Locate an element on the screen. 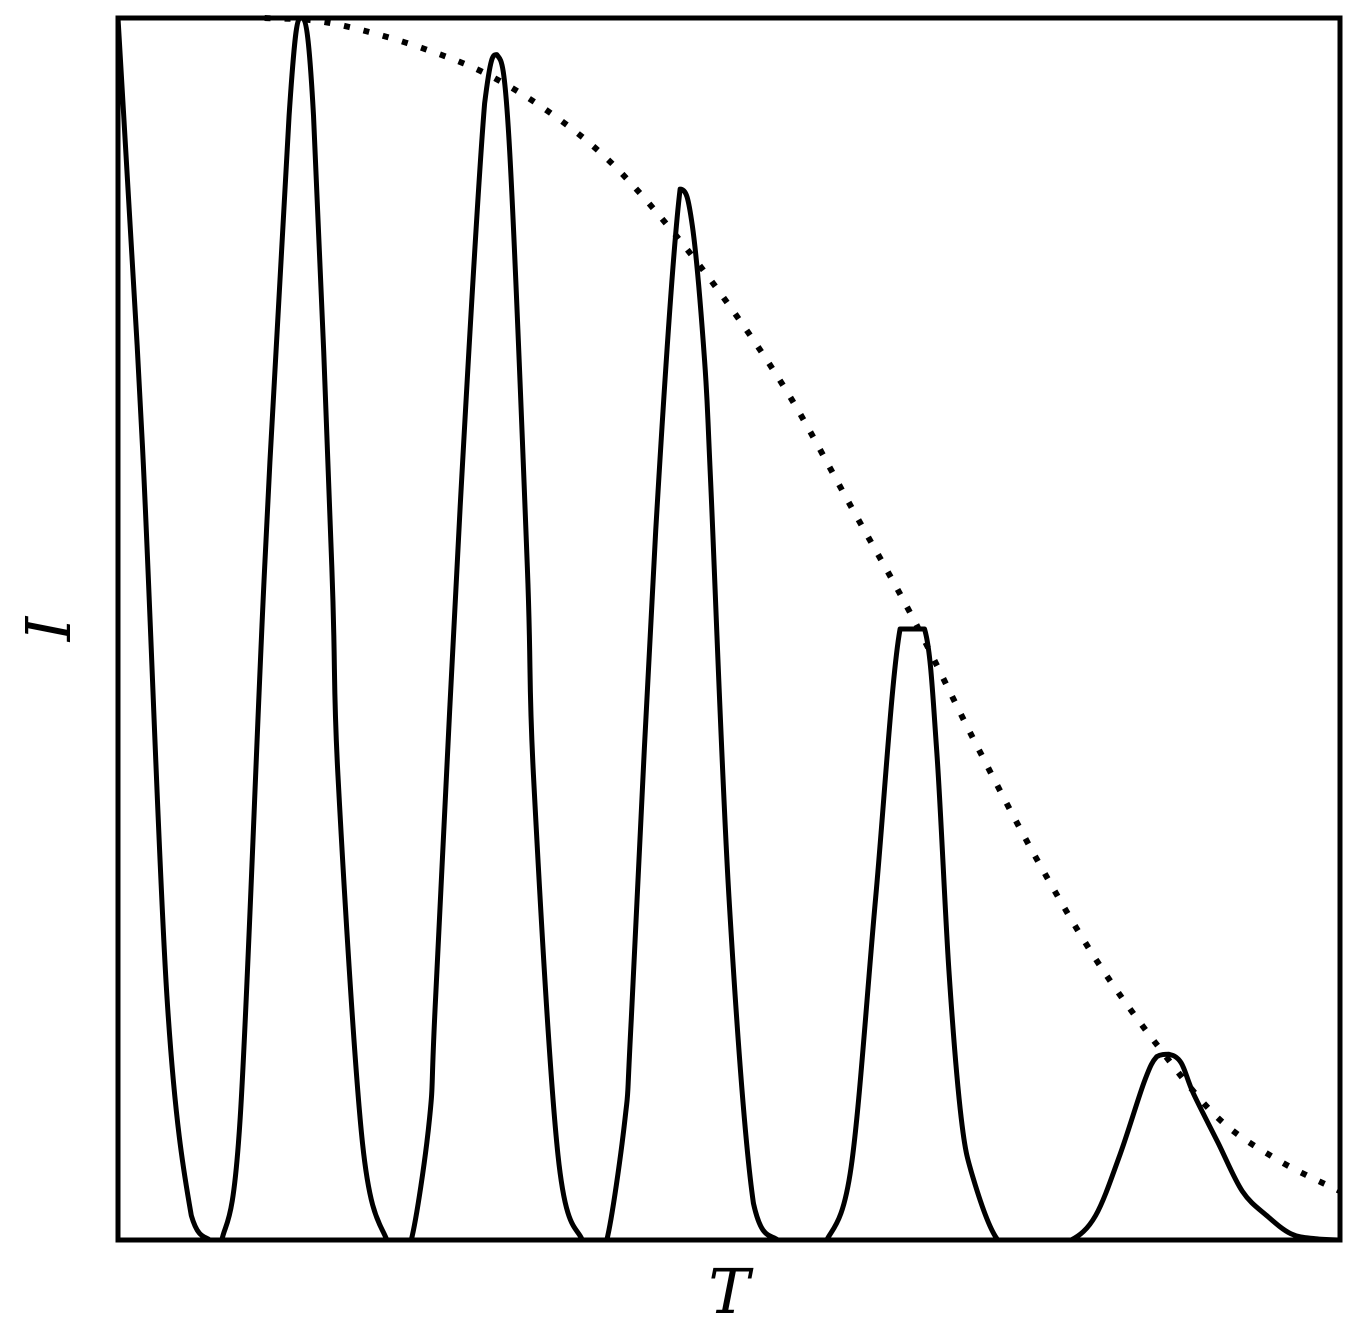  y-axis-label: I is located at coordinates (48, 628).